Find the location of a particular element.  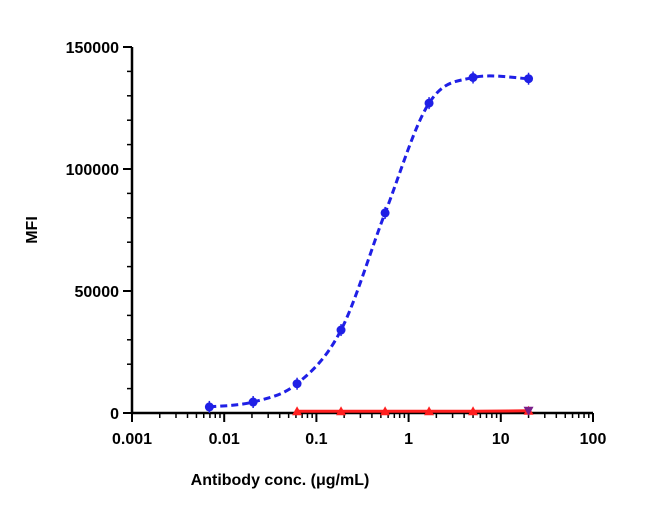

y-axis-title: MFI is located at coordinates (32, 230).